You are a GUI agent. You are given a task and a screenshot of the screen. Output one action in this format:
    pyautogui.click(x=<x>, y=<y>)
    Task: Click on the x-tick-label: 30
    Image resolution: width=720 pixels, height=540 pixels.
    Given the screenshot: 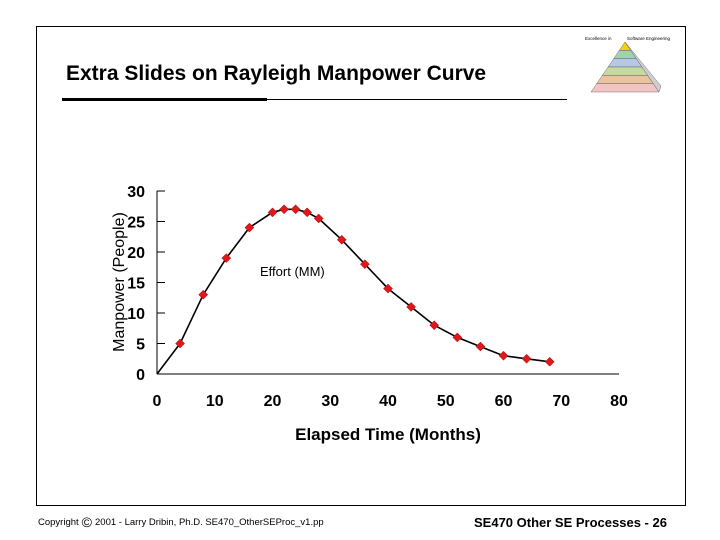 What is the action you would take?
    pyautogui.click(x=330, y=401)
    